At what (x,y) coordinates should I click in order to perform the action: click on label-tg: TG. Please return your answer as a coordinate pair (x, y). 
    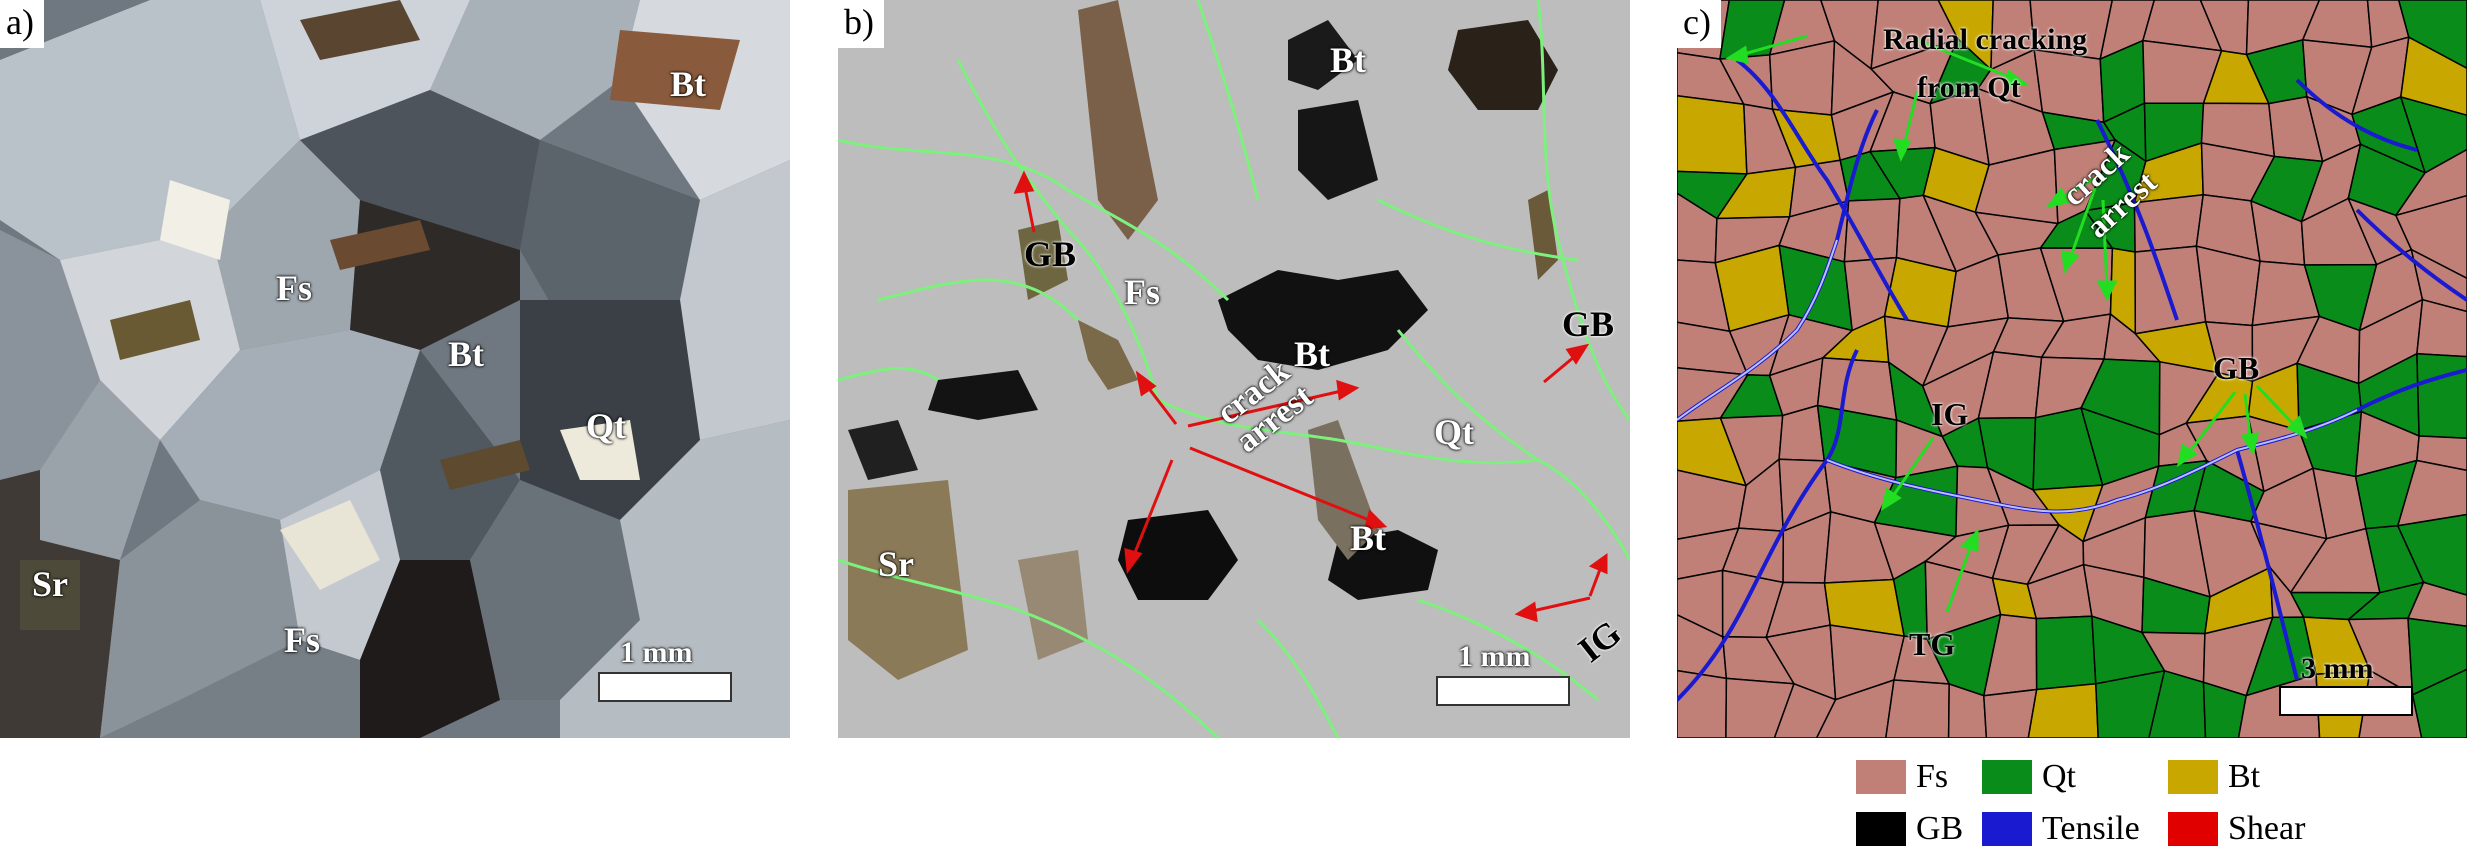
    Looking at the image, I should click on (1932, 644).